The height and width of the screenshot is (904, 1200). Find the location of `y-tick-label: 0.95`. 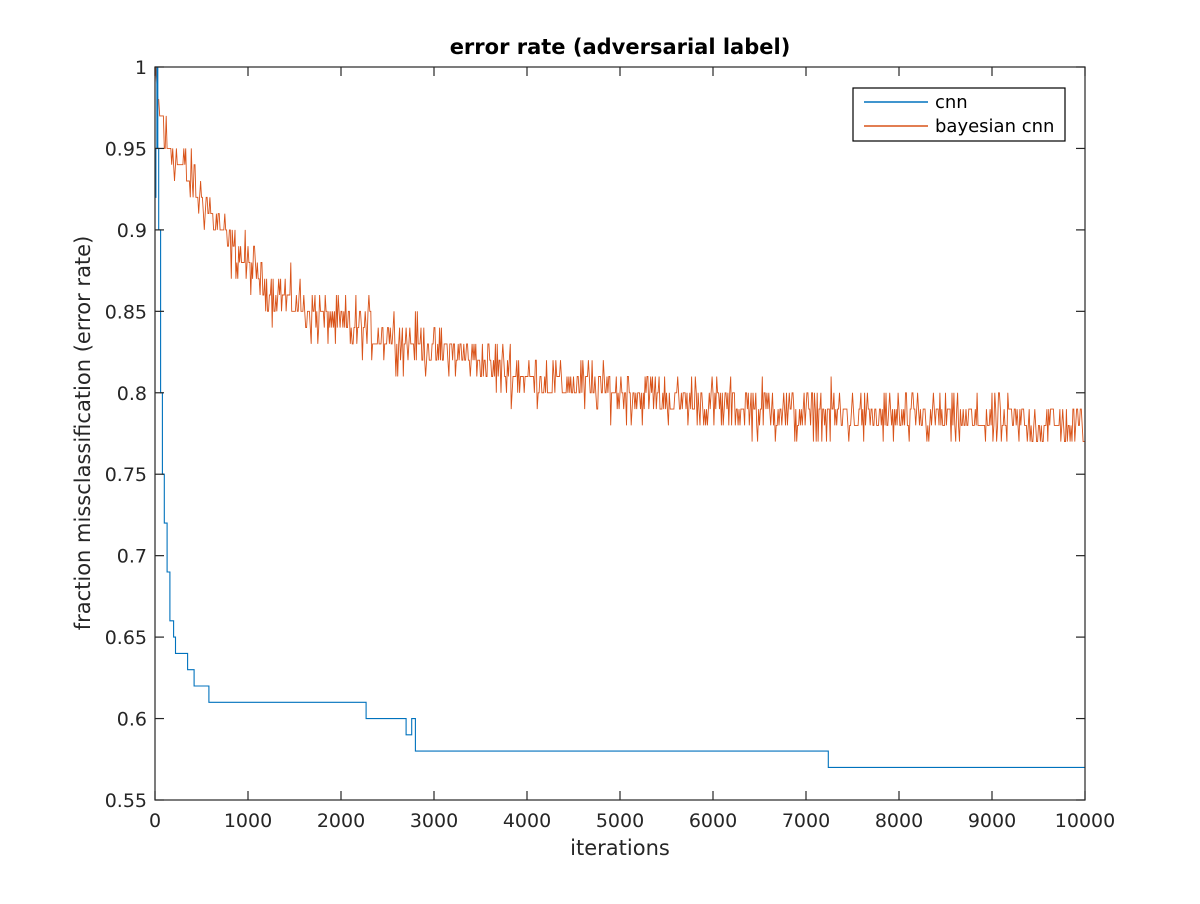

y-tick-label: 0.95 is located at coordinates (126, 149).